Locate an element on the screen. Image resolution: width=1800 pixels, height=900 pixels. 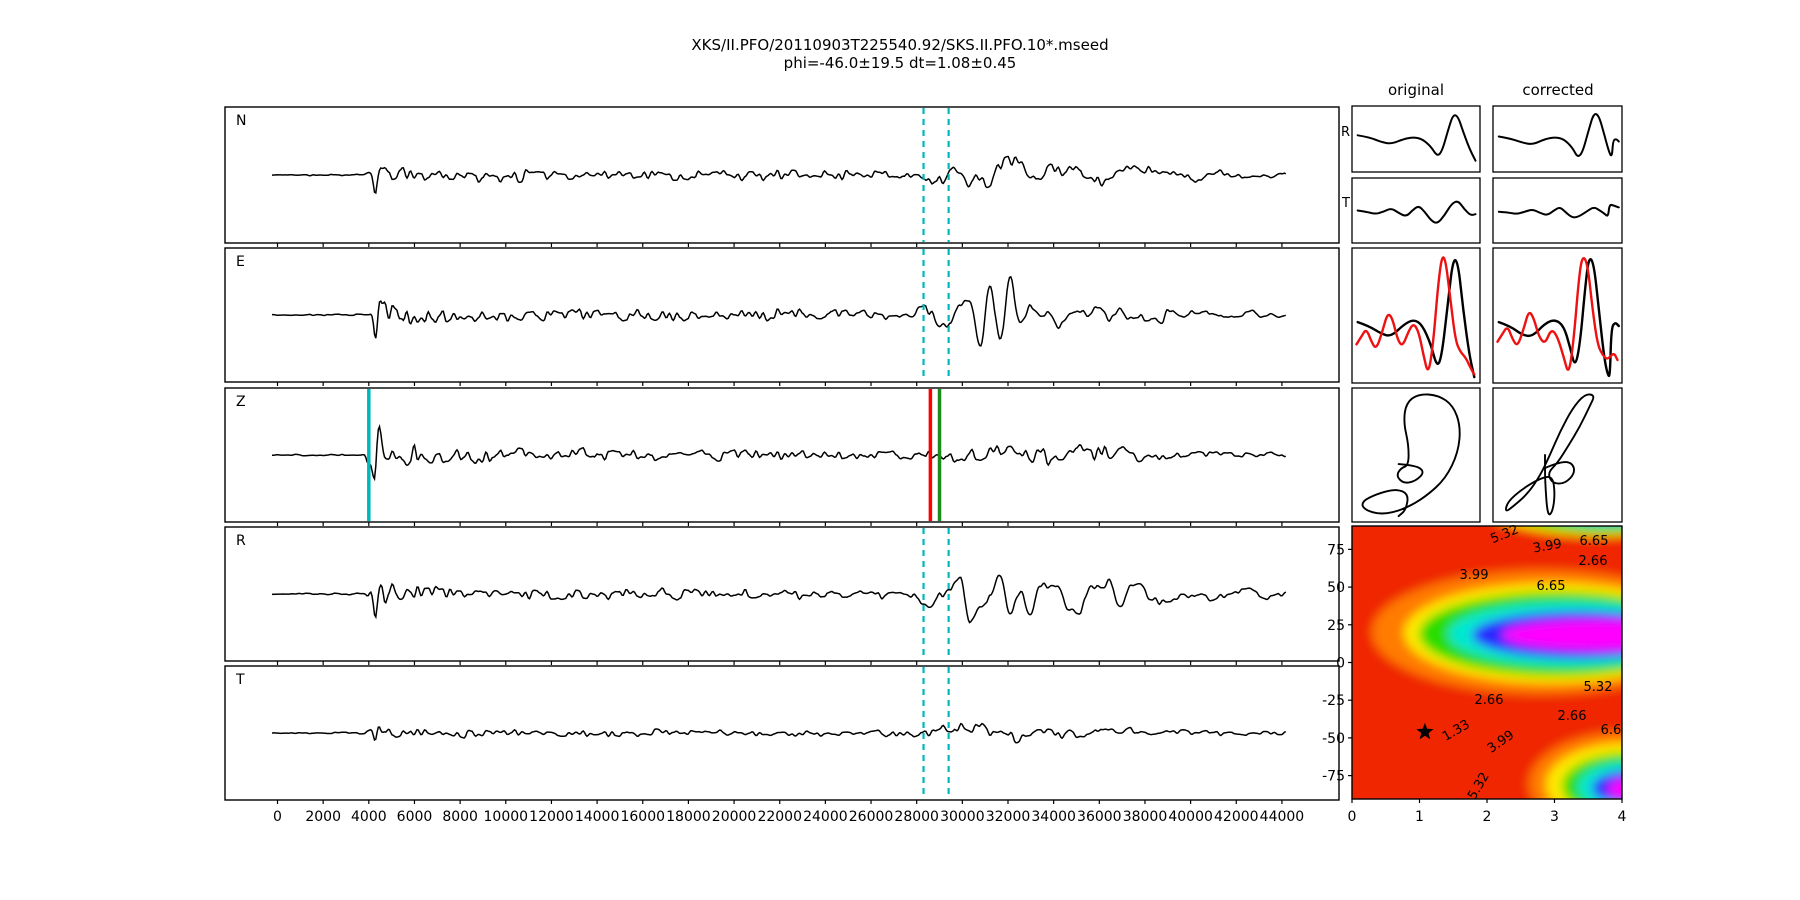
r-pulse-corrected is located at coordinates (1558, 135).